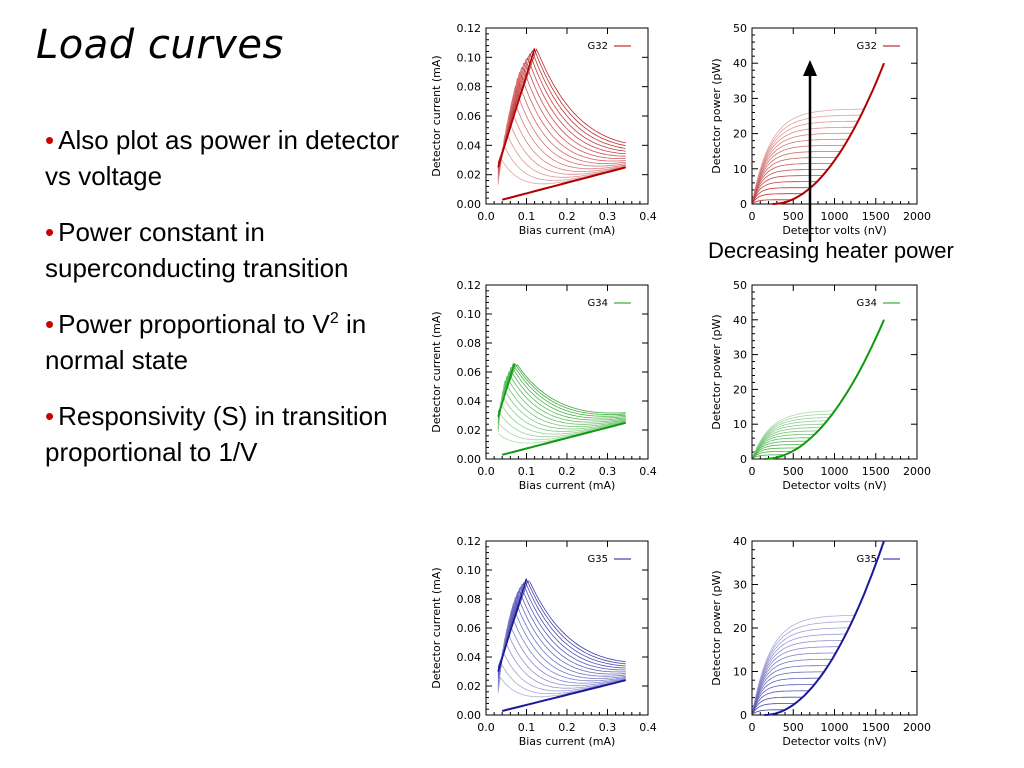  I want to click on heater-power-arrow, so click(810, 151).